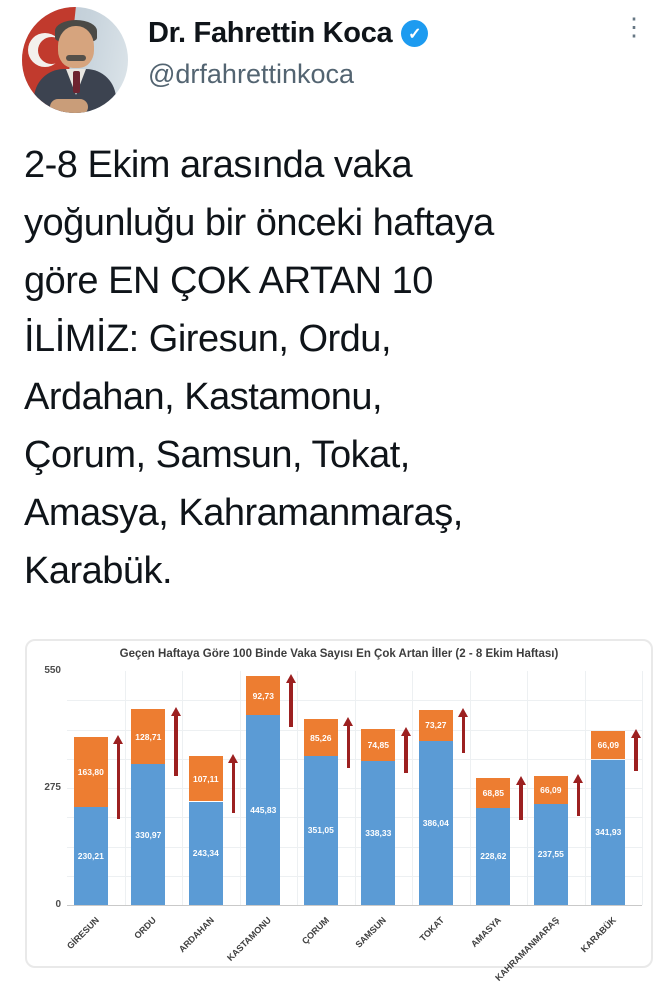  I want to click on bar-label-base: 230,21, so click(90, 856).